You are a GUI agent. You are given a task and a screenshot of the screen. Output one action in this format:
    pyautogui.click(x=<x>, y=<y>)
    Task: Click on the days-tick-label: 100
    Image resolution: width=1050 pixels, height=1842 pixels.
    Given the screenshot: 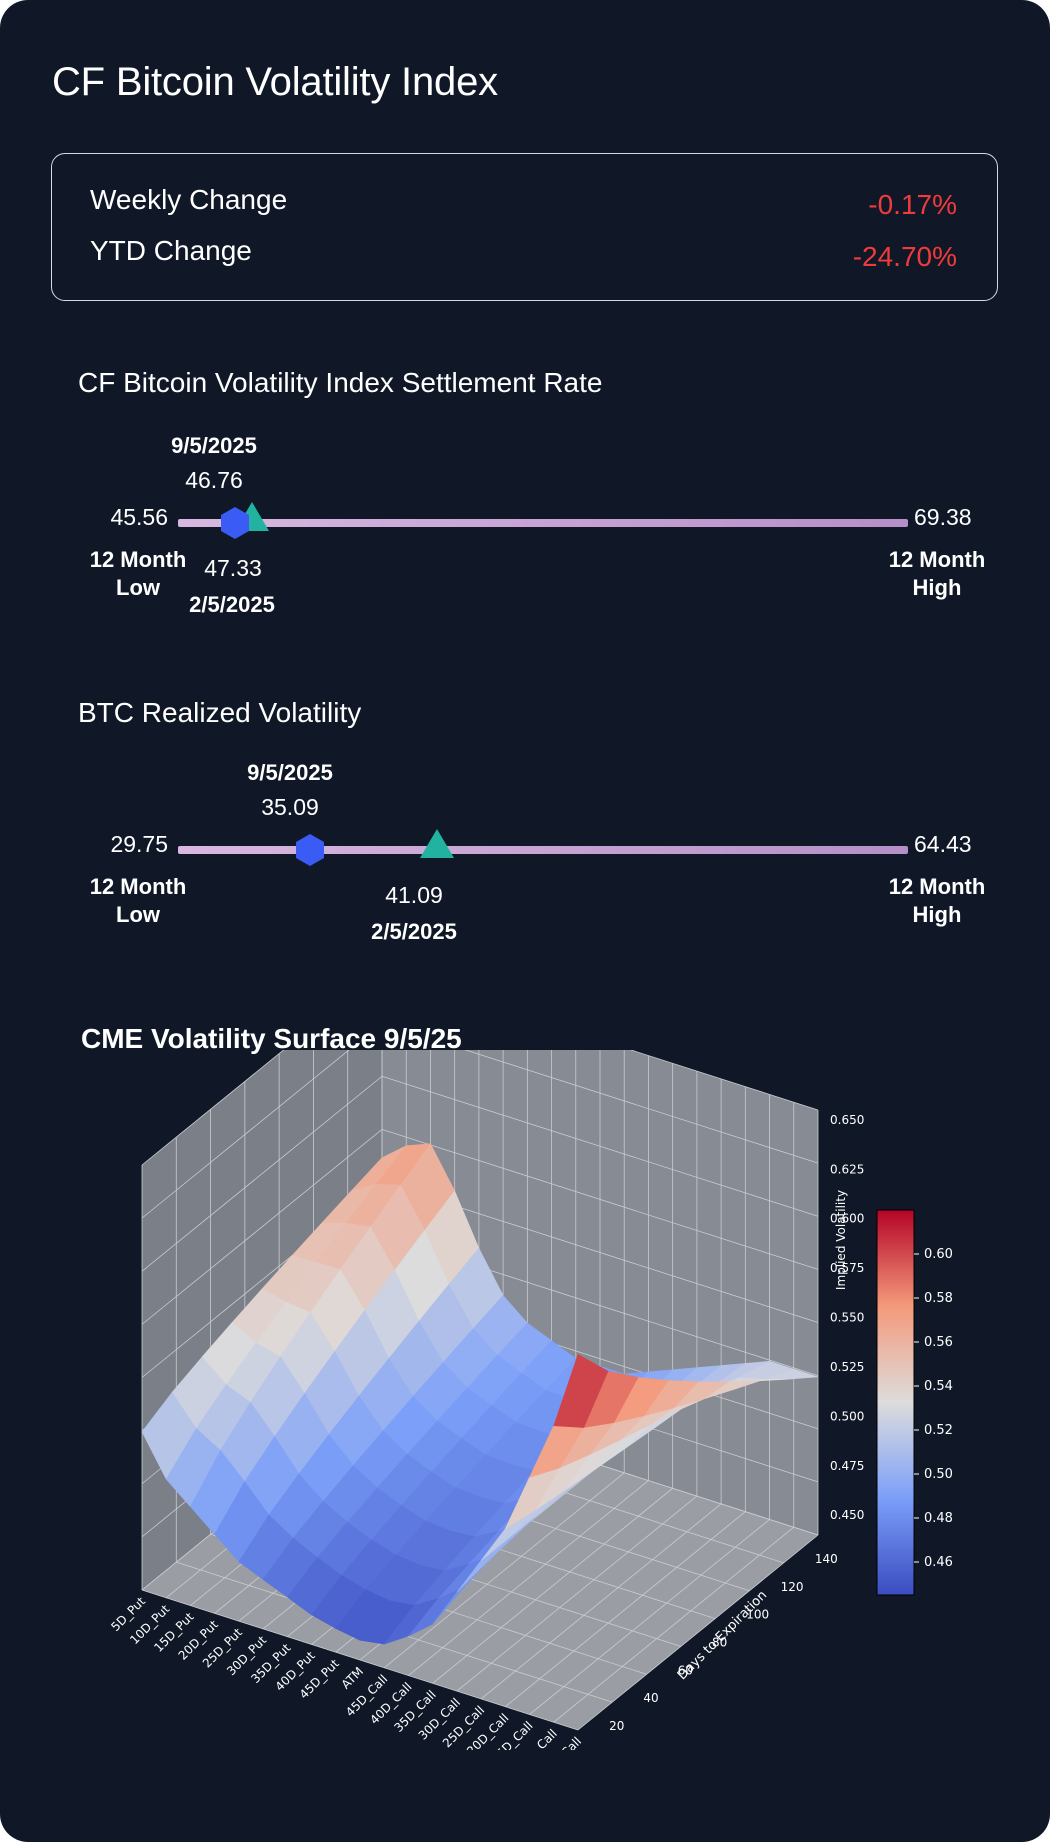 What is the action you would take?
    pyautogui.click(x=757, y=1615)
    